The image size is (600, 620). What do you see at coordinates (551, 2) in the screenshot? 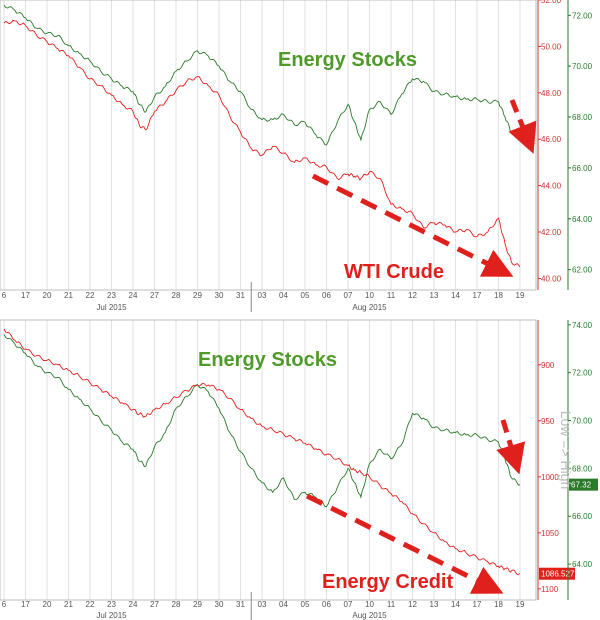
I see `top-left-tick-label: 52.00` at bounding box center [551, 2].